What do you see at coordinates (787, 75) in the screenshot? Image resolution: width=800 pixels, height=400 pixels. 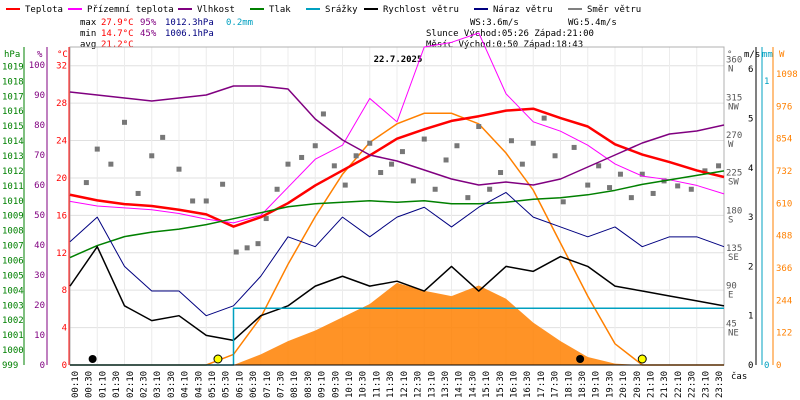 I see `w-tick: 1098` at bounding box center [787, 75].